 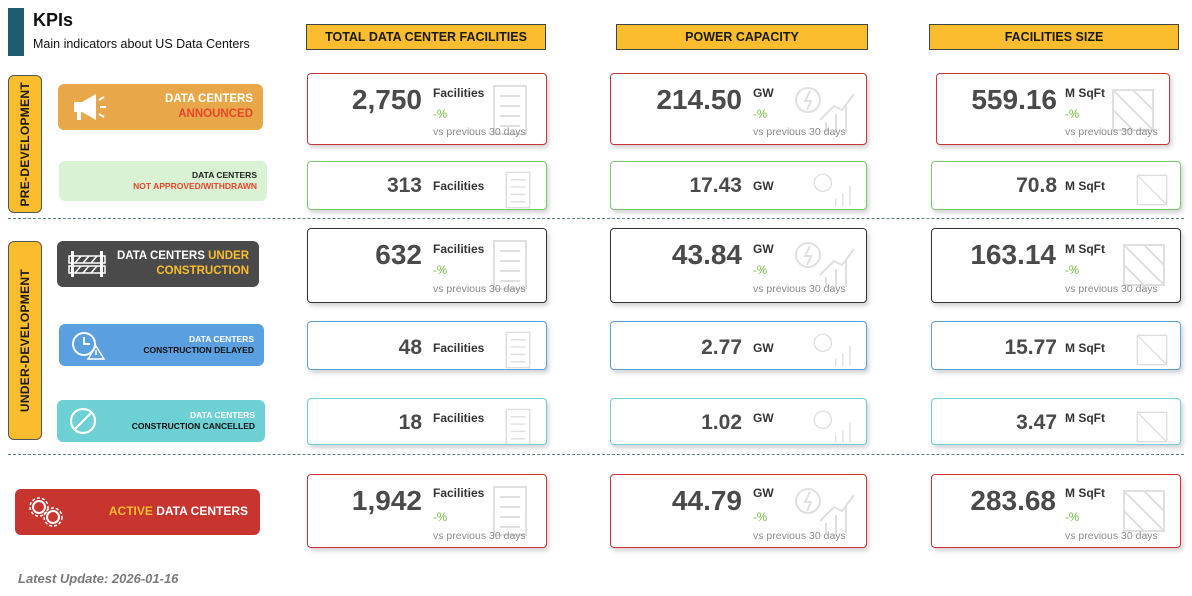 I want to click on kpi-card-not-approved-size: 70.8 M SqFt, so click(x=1056, y=185).